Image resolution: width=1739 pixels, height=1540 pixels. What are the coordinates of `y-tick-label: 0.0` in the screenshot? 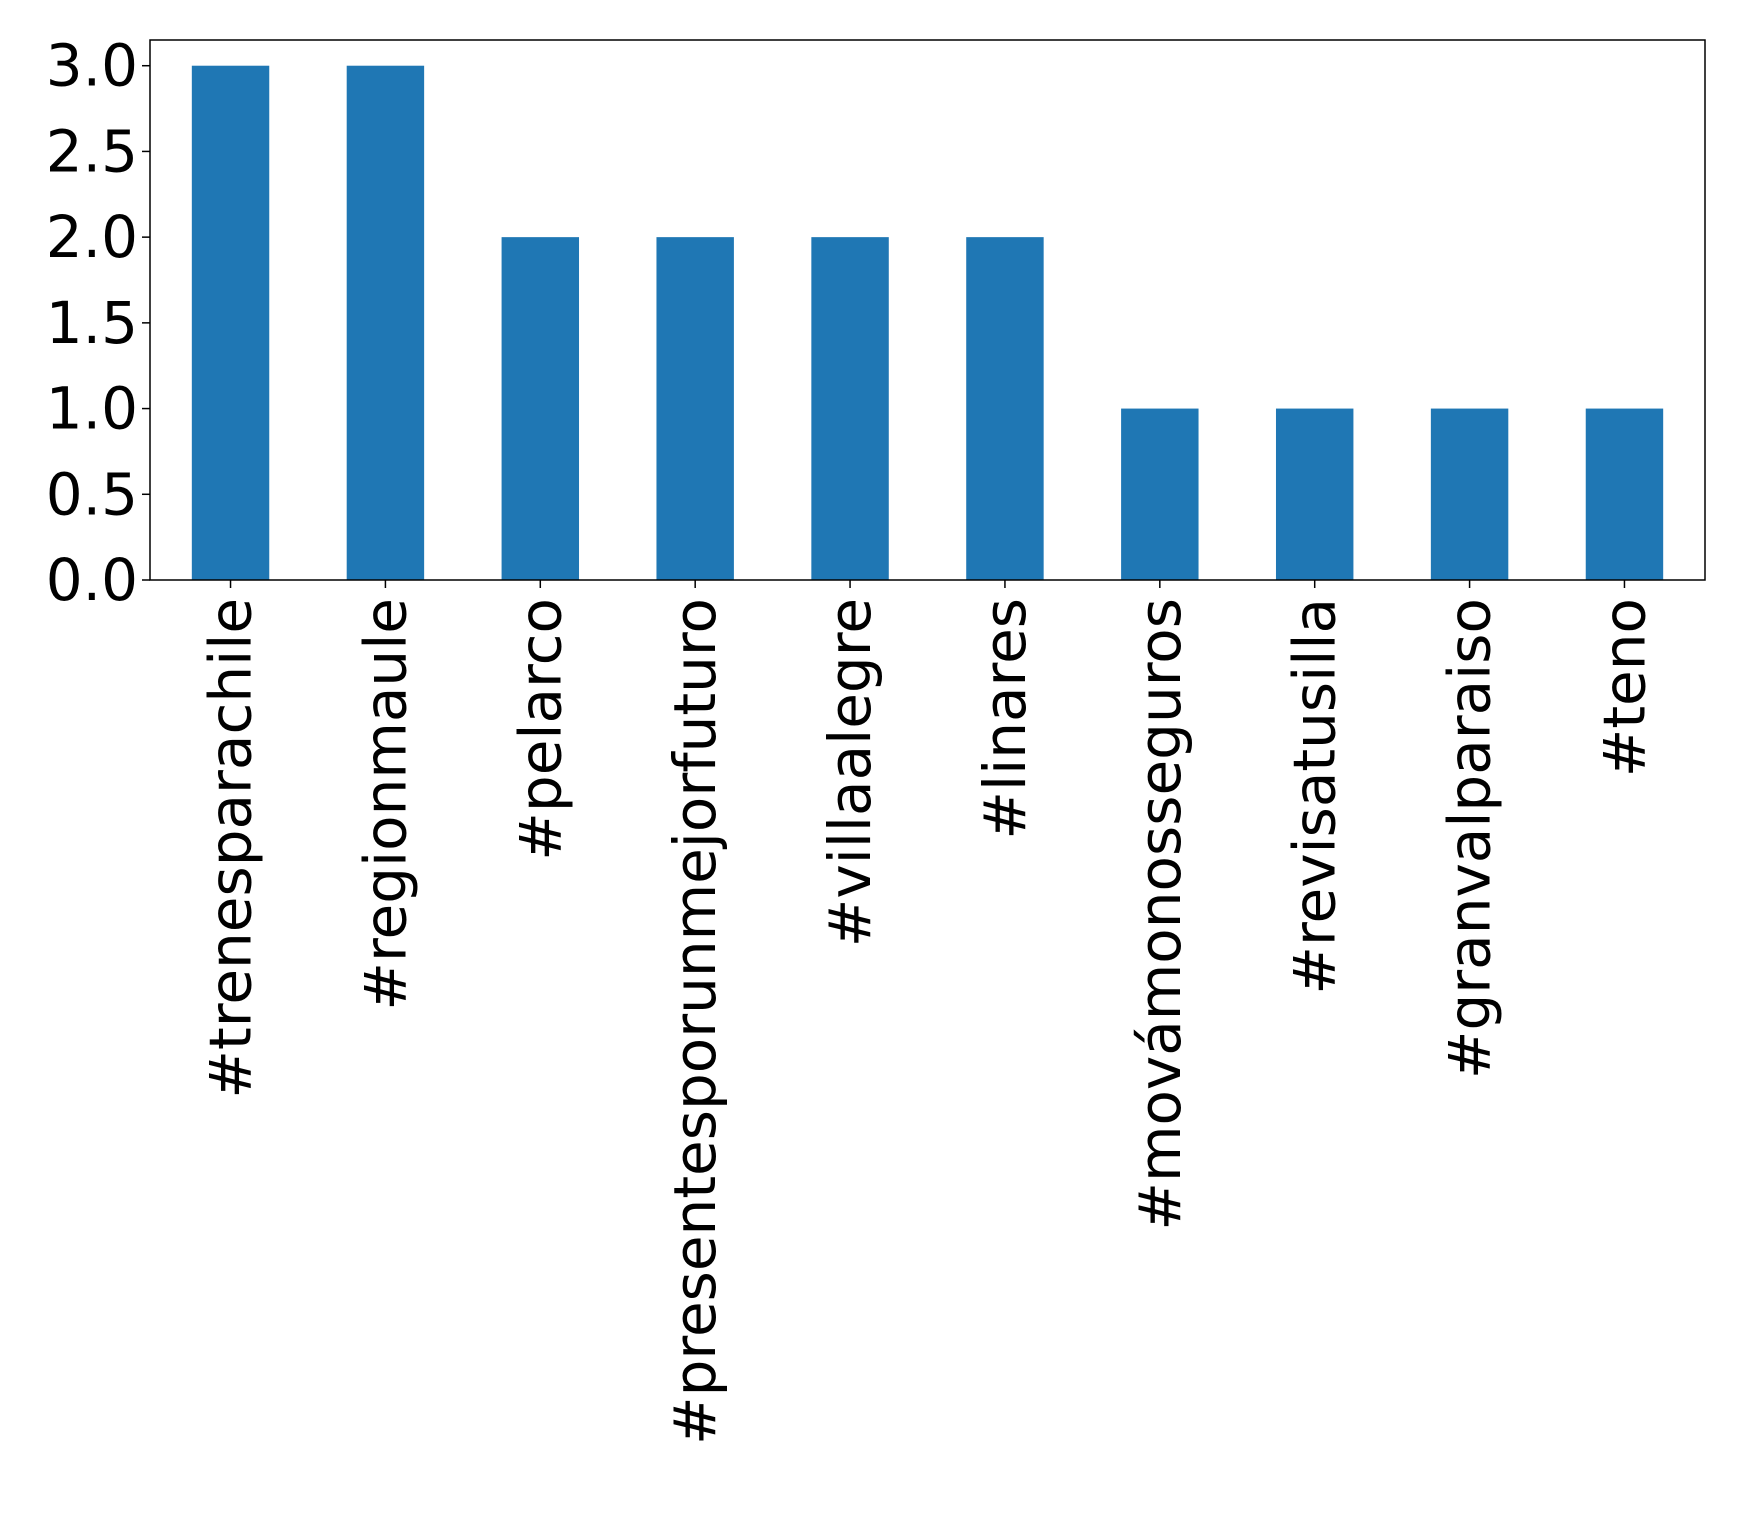 It's located at (92, 580).